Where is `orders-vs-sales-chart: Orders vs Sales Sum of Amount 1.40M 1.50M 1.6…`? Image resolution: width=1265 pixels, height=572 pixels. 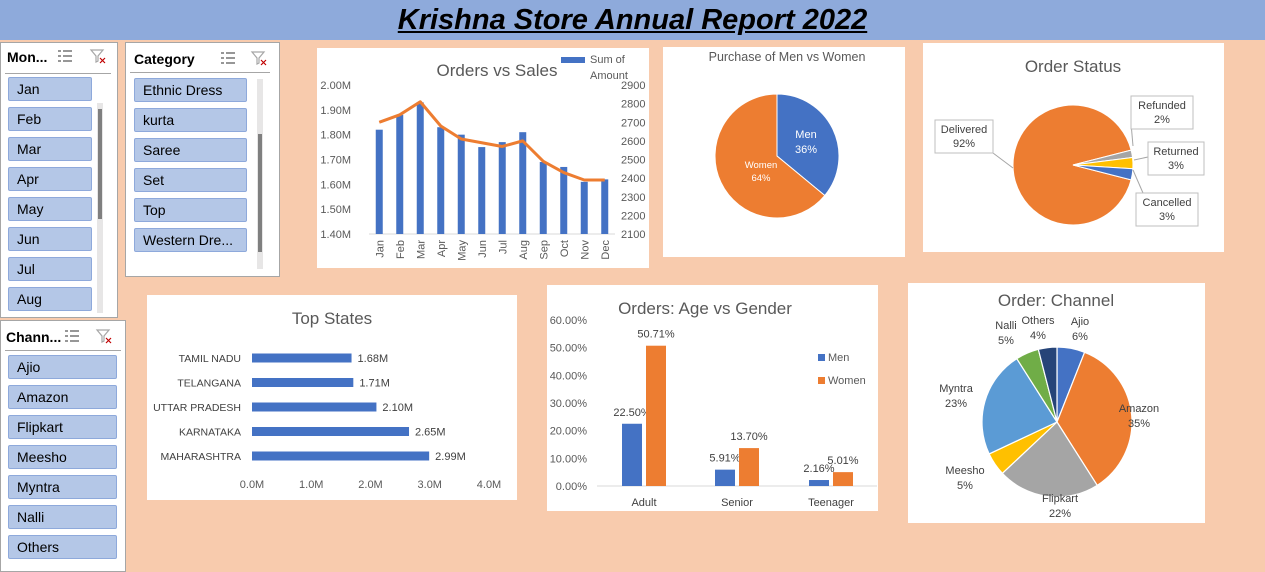 orders-vs-sales-chart: Orders vs Sales Sum of Amount 1.40M 1.50M 1.6… is located at coordinates (483, 158).